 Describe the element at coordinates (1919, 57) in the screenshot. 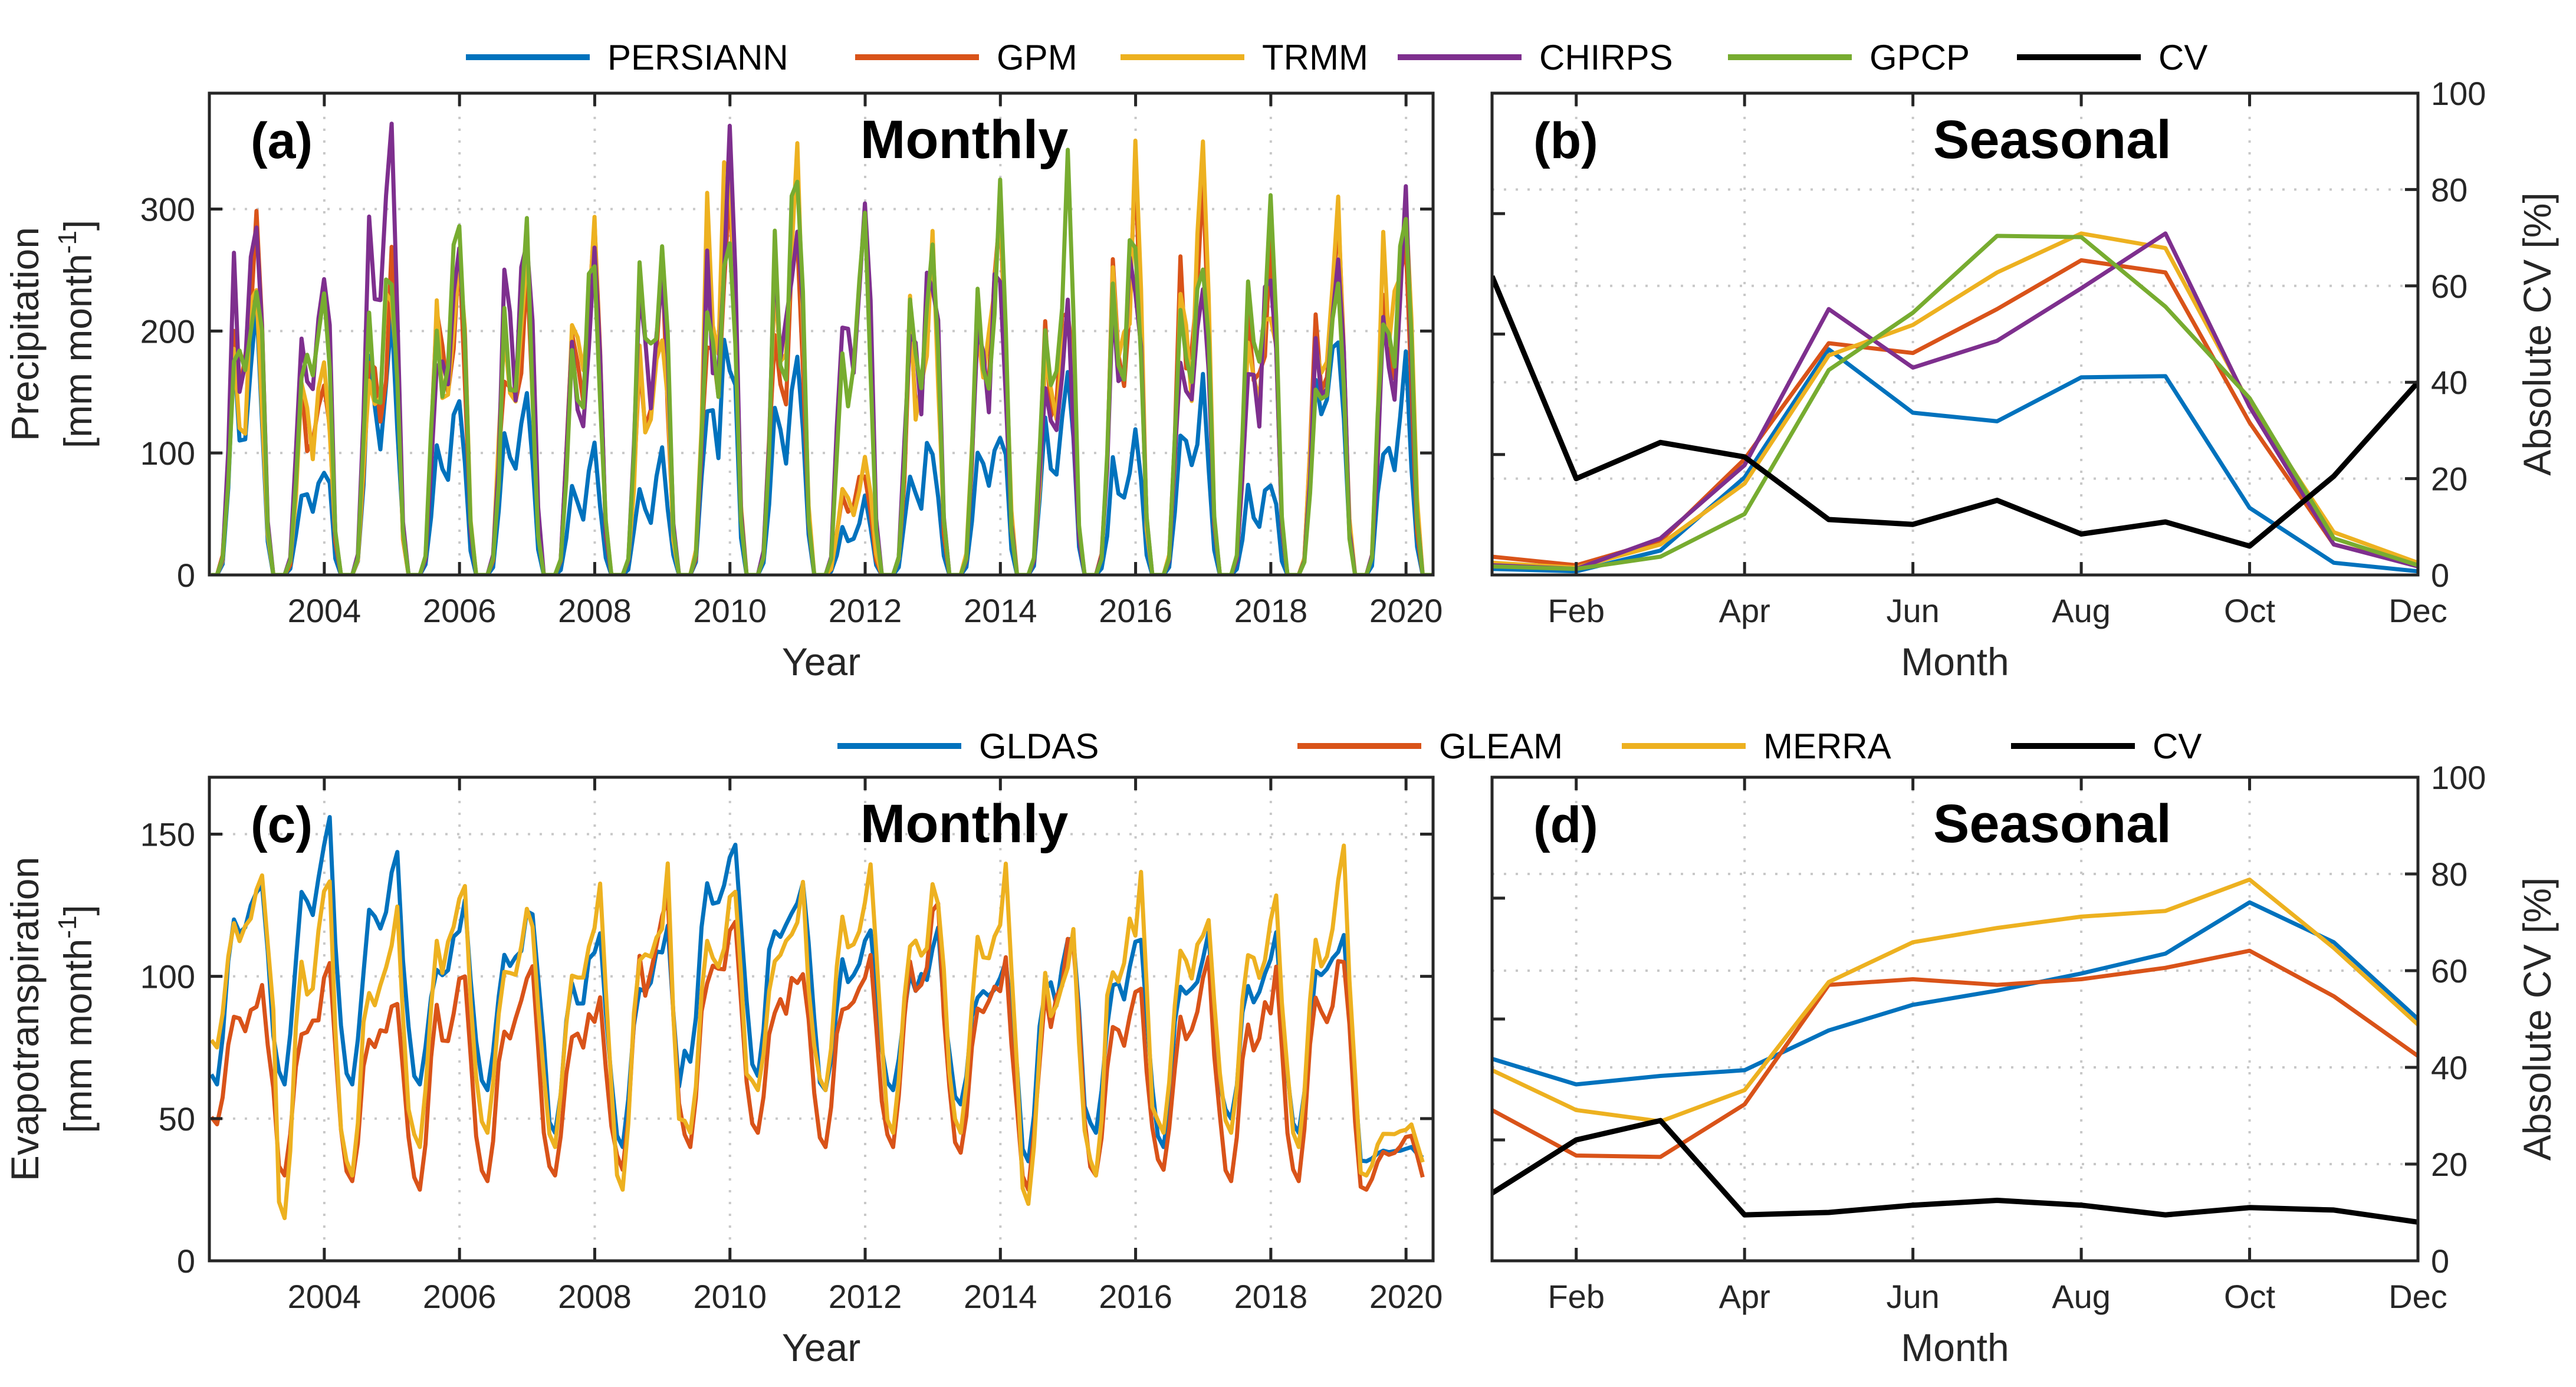

I see `legend-label-gpcp: GPCP` at that location.